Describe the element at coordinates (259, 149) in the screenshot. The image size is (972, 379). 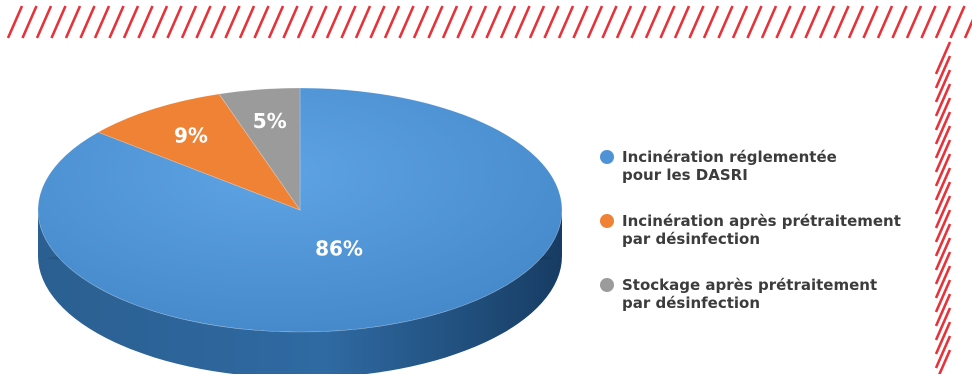
I see `pie-slice` at that location.